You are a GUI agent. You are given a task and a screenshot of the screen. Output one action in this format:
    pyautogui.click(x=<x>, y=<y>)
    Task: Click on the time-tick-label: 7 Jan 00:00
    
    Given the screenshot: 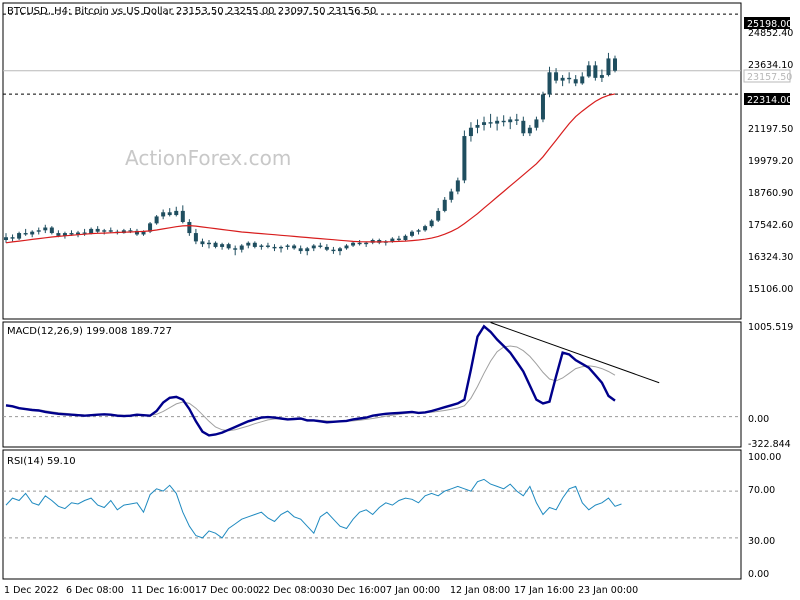 What is the action you would take?
    pyautogui.click(x=413, y=590)
    